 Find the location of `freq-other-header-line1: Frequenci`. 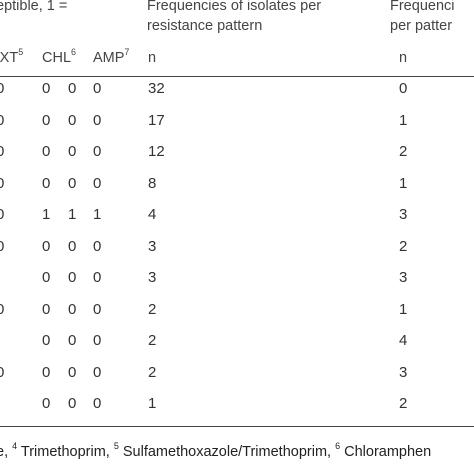

freq-other-header-line1: Frequenci is located at coordinates (422, 7).